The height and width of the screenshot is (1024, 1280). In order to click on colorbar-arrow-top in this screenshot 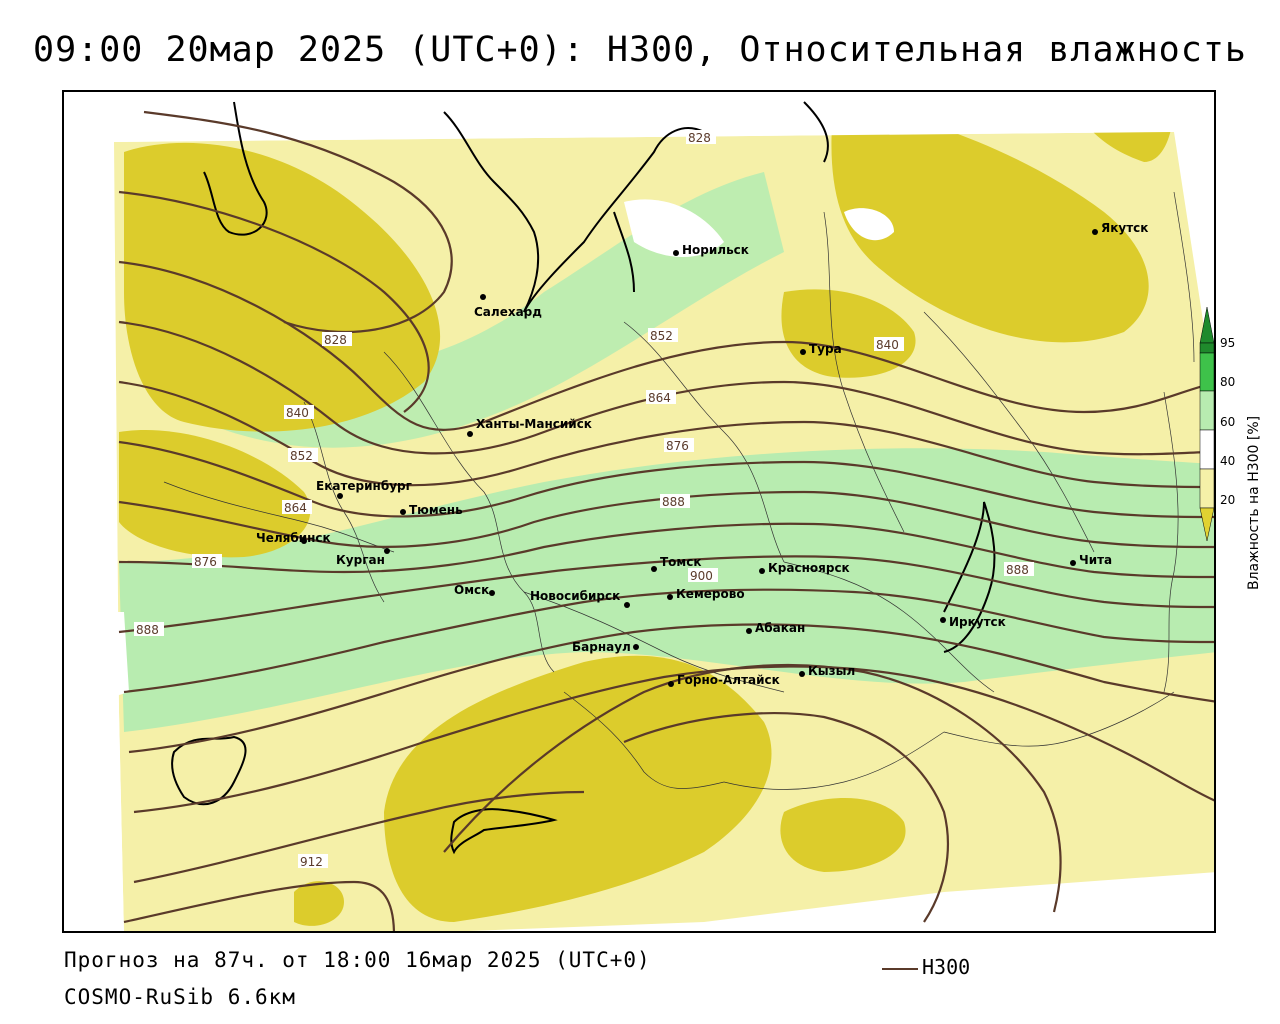, I will do `click(1207, 325)`.